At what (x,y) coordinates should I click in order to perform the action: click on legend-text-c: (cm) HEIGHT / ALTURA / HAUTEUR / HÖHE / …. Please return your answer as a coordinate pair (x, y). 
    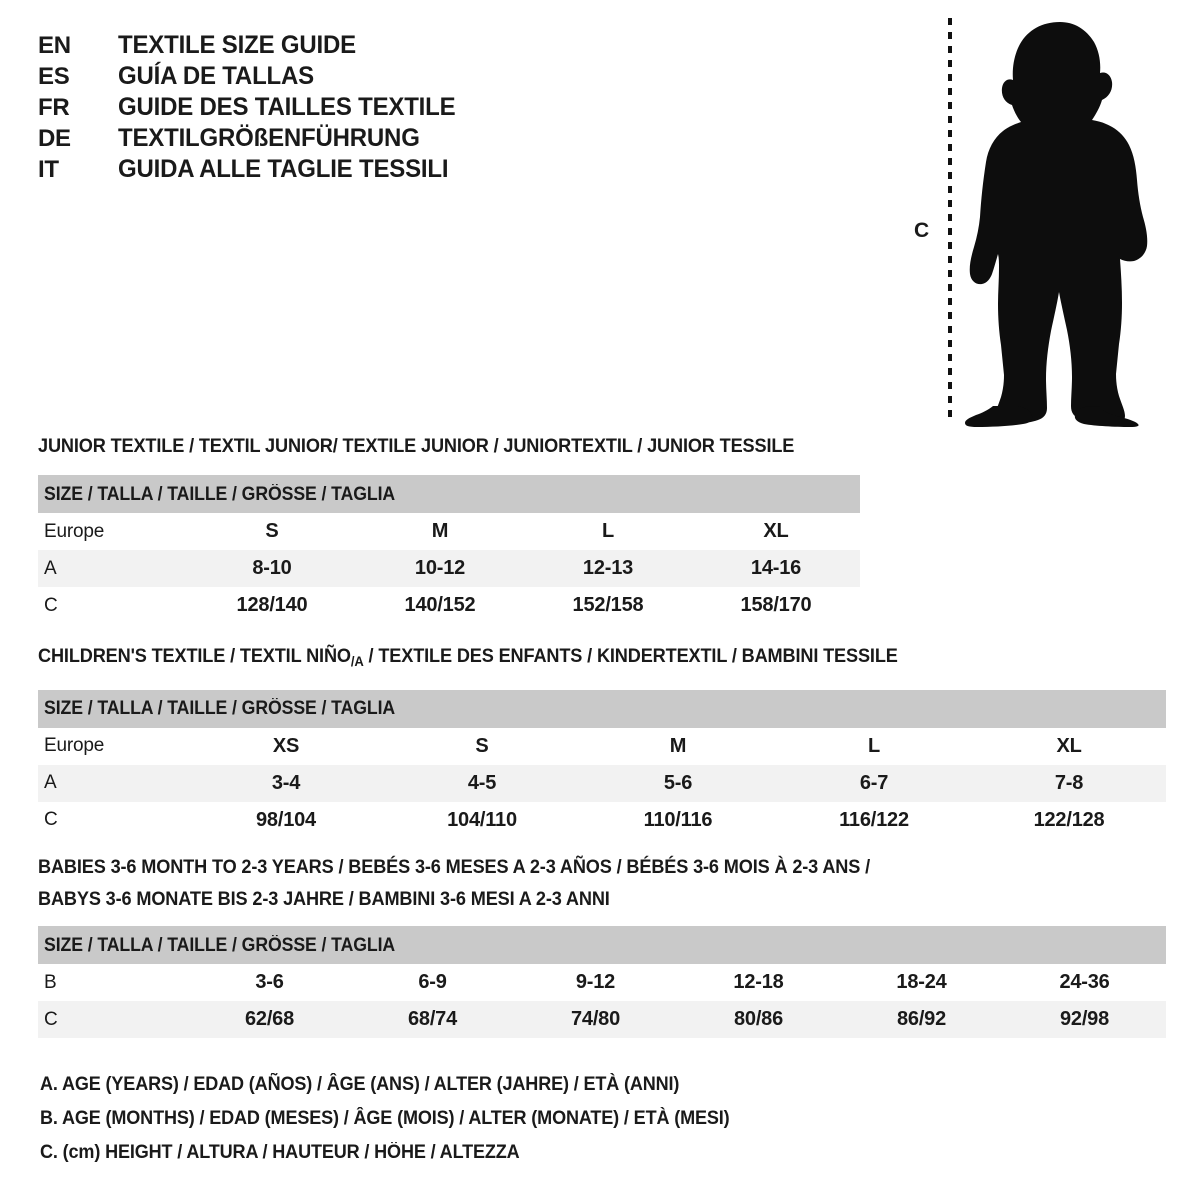
    Looking at the image, I should click on (291, 1152).